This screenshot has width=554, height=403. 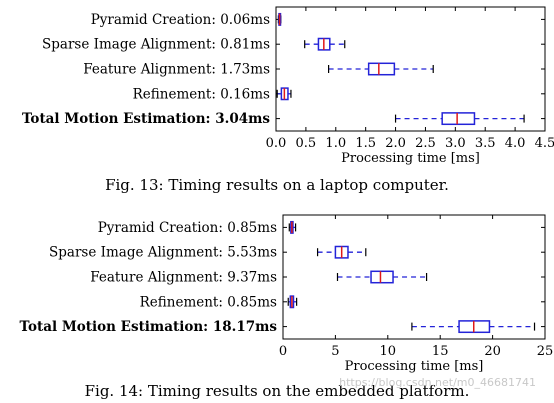 I want to click on x-tick-label: 4.0, so click(x=515, y=143).